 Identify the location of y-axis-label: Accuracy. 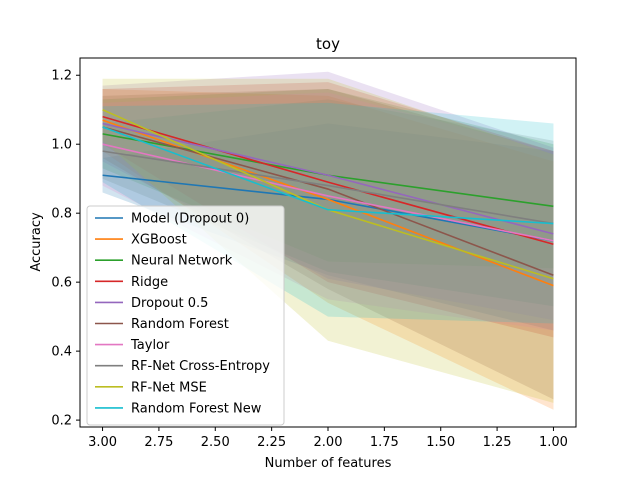
(36, 242).